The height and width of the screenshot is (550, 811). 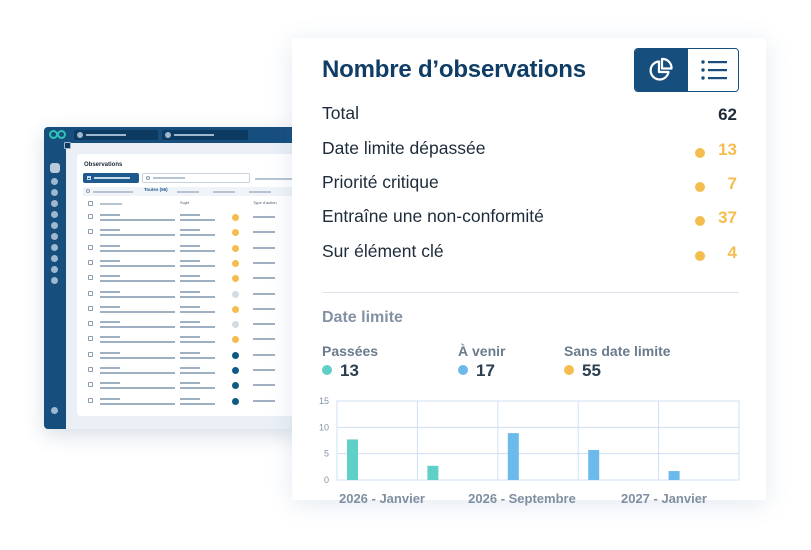 I want to click on site-selector, so click(x=205, y=135).